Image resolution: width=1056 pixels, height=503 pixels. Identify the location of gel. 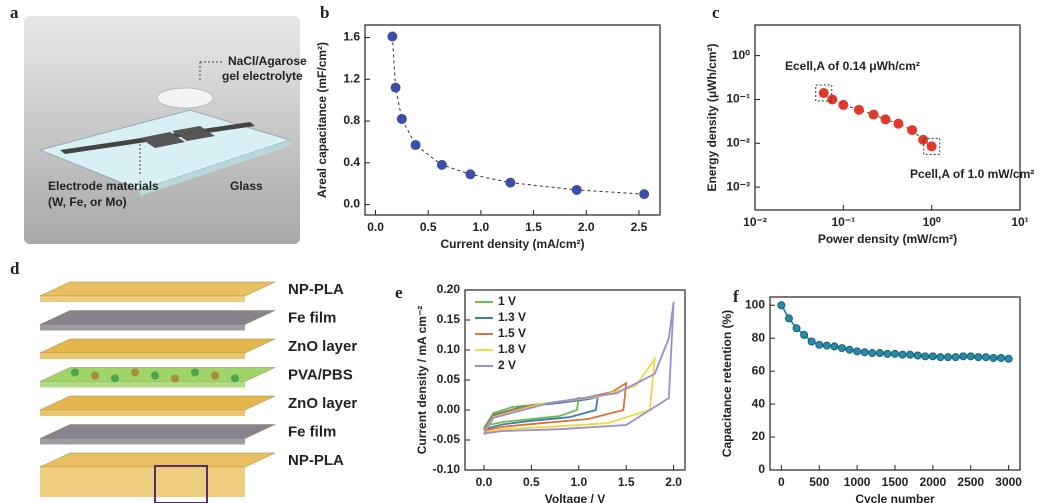
(185, 98).